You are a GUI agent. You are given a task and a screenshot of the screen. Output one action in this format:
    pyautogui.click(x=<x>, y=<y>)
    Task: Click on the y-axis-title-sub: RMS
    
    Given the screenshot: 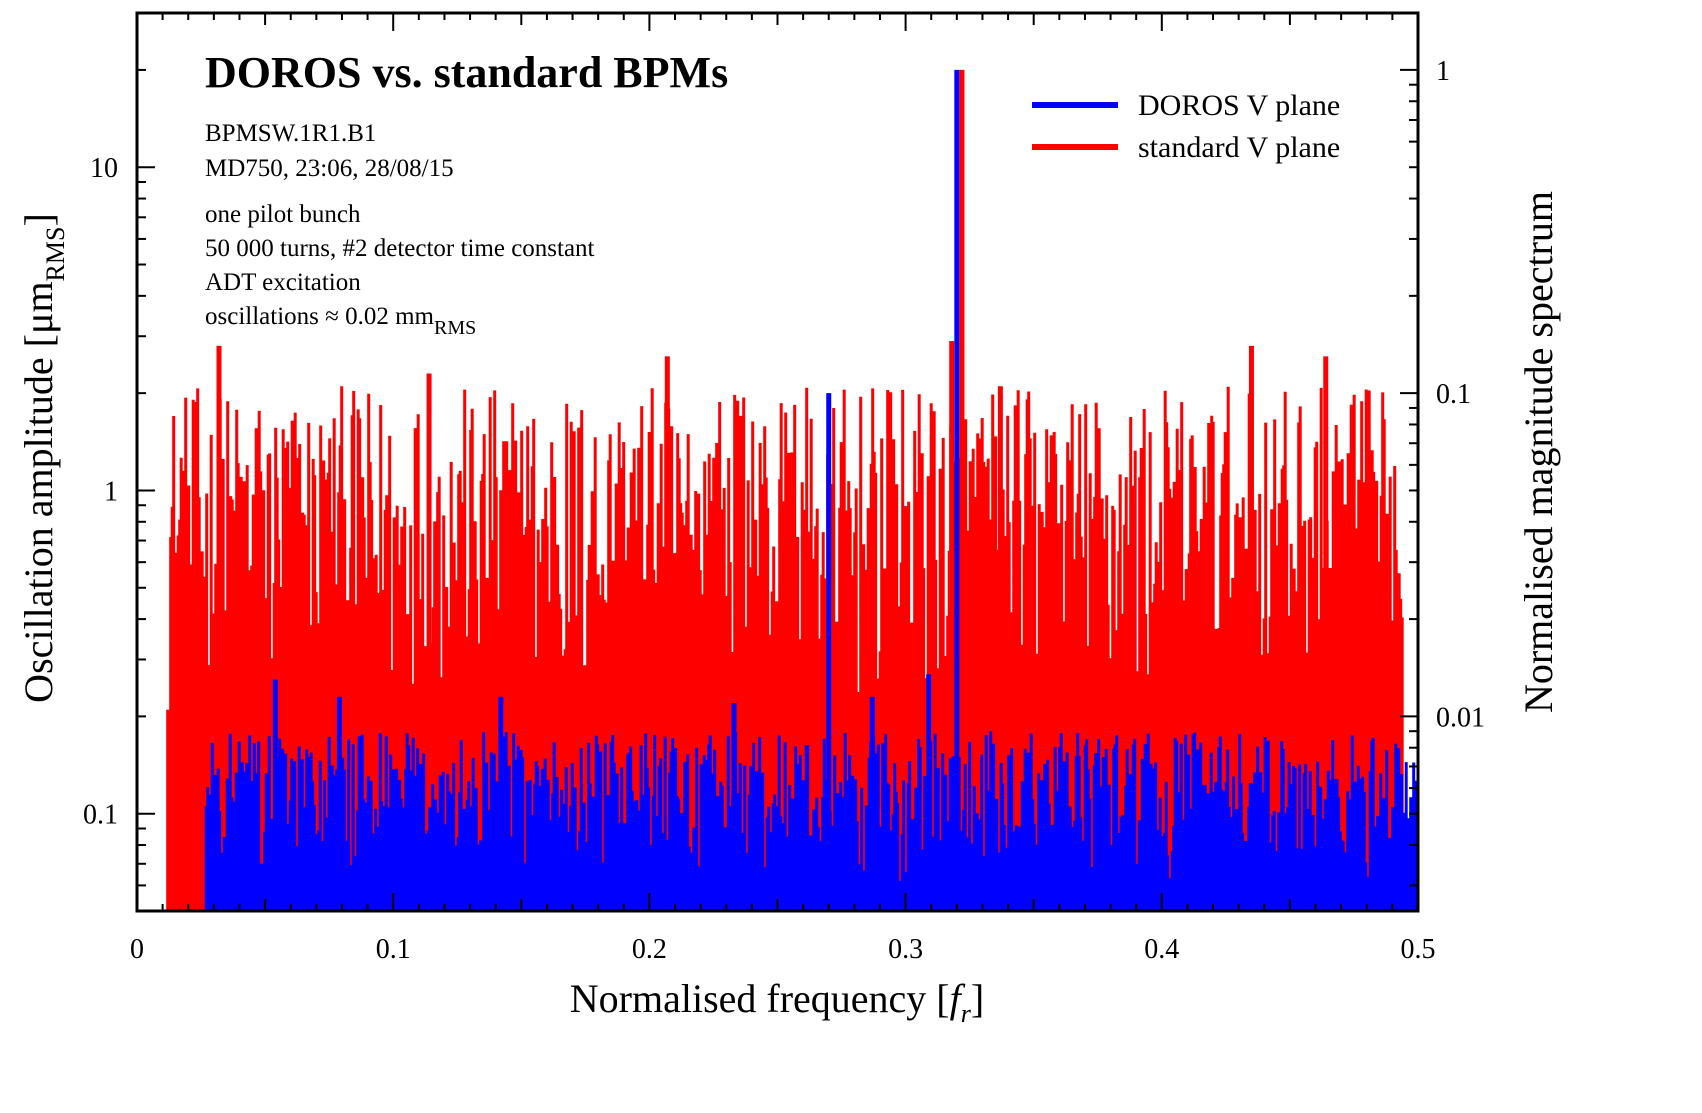 What is the action you would take?
    pyautogui.click(x=55, y=254)
    